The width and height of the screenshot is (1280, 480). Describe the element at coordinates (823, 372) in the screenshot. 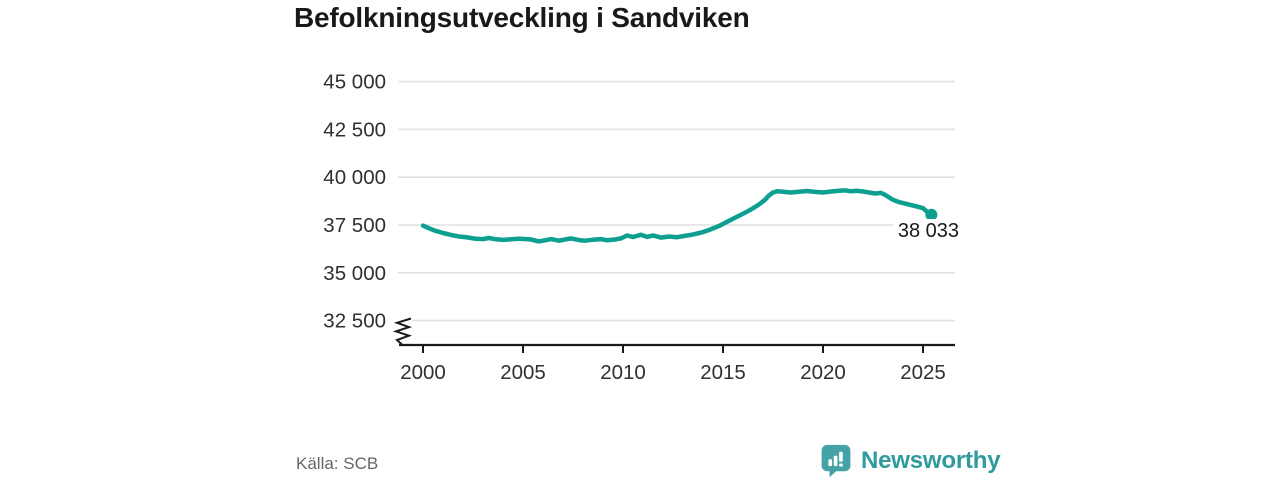

I see `x-tick-label: 2020` at that location.